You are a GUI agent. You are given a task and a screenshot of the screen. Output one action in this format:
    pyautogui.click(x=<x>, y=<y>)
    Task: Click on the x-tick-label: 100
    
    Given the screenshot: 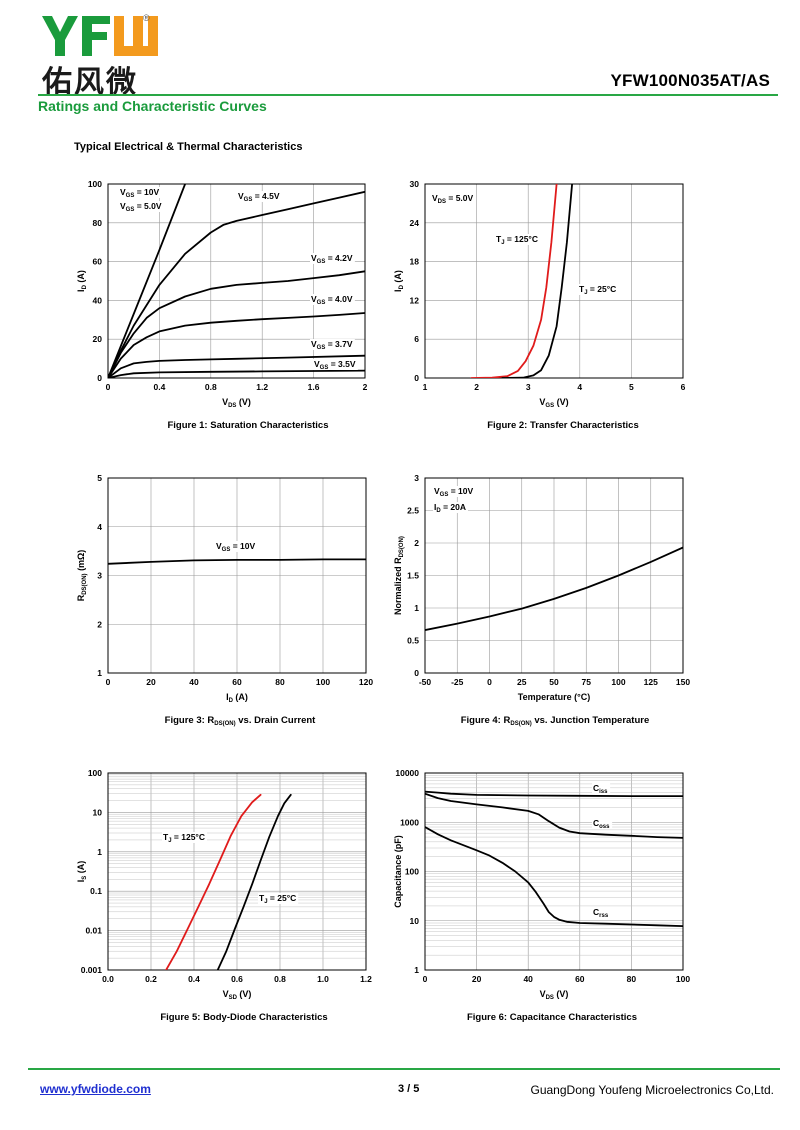 What is the action you would take?
    pyautogui.click(x=683, y=979)
    